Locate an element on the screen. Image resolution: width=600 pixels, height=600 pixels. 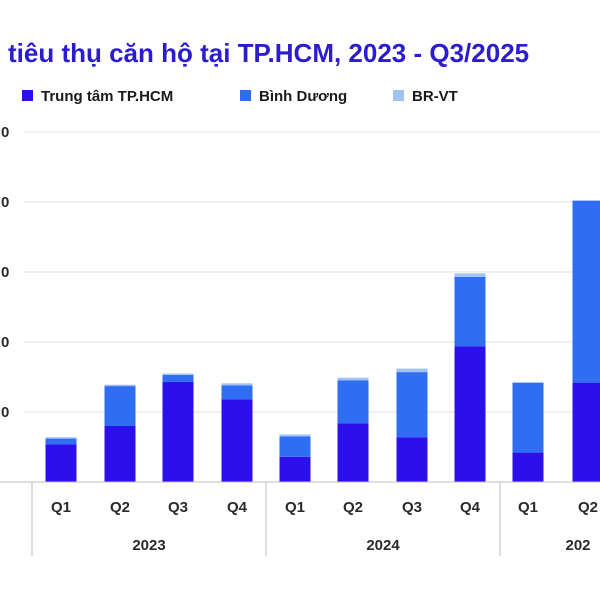
year-group-label: 2023 is located at coordinates (148, 545).